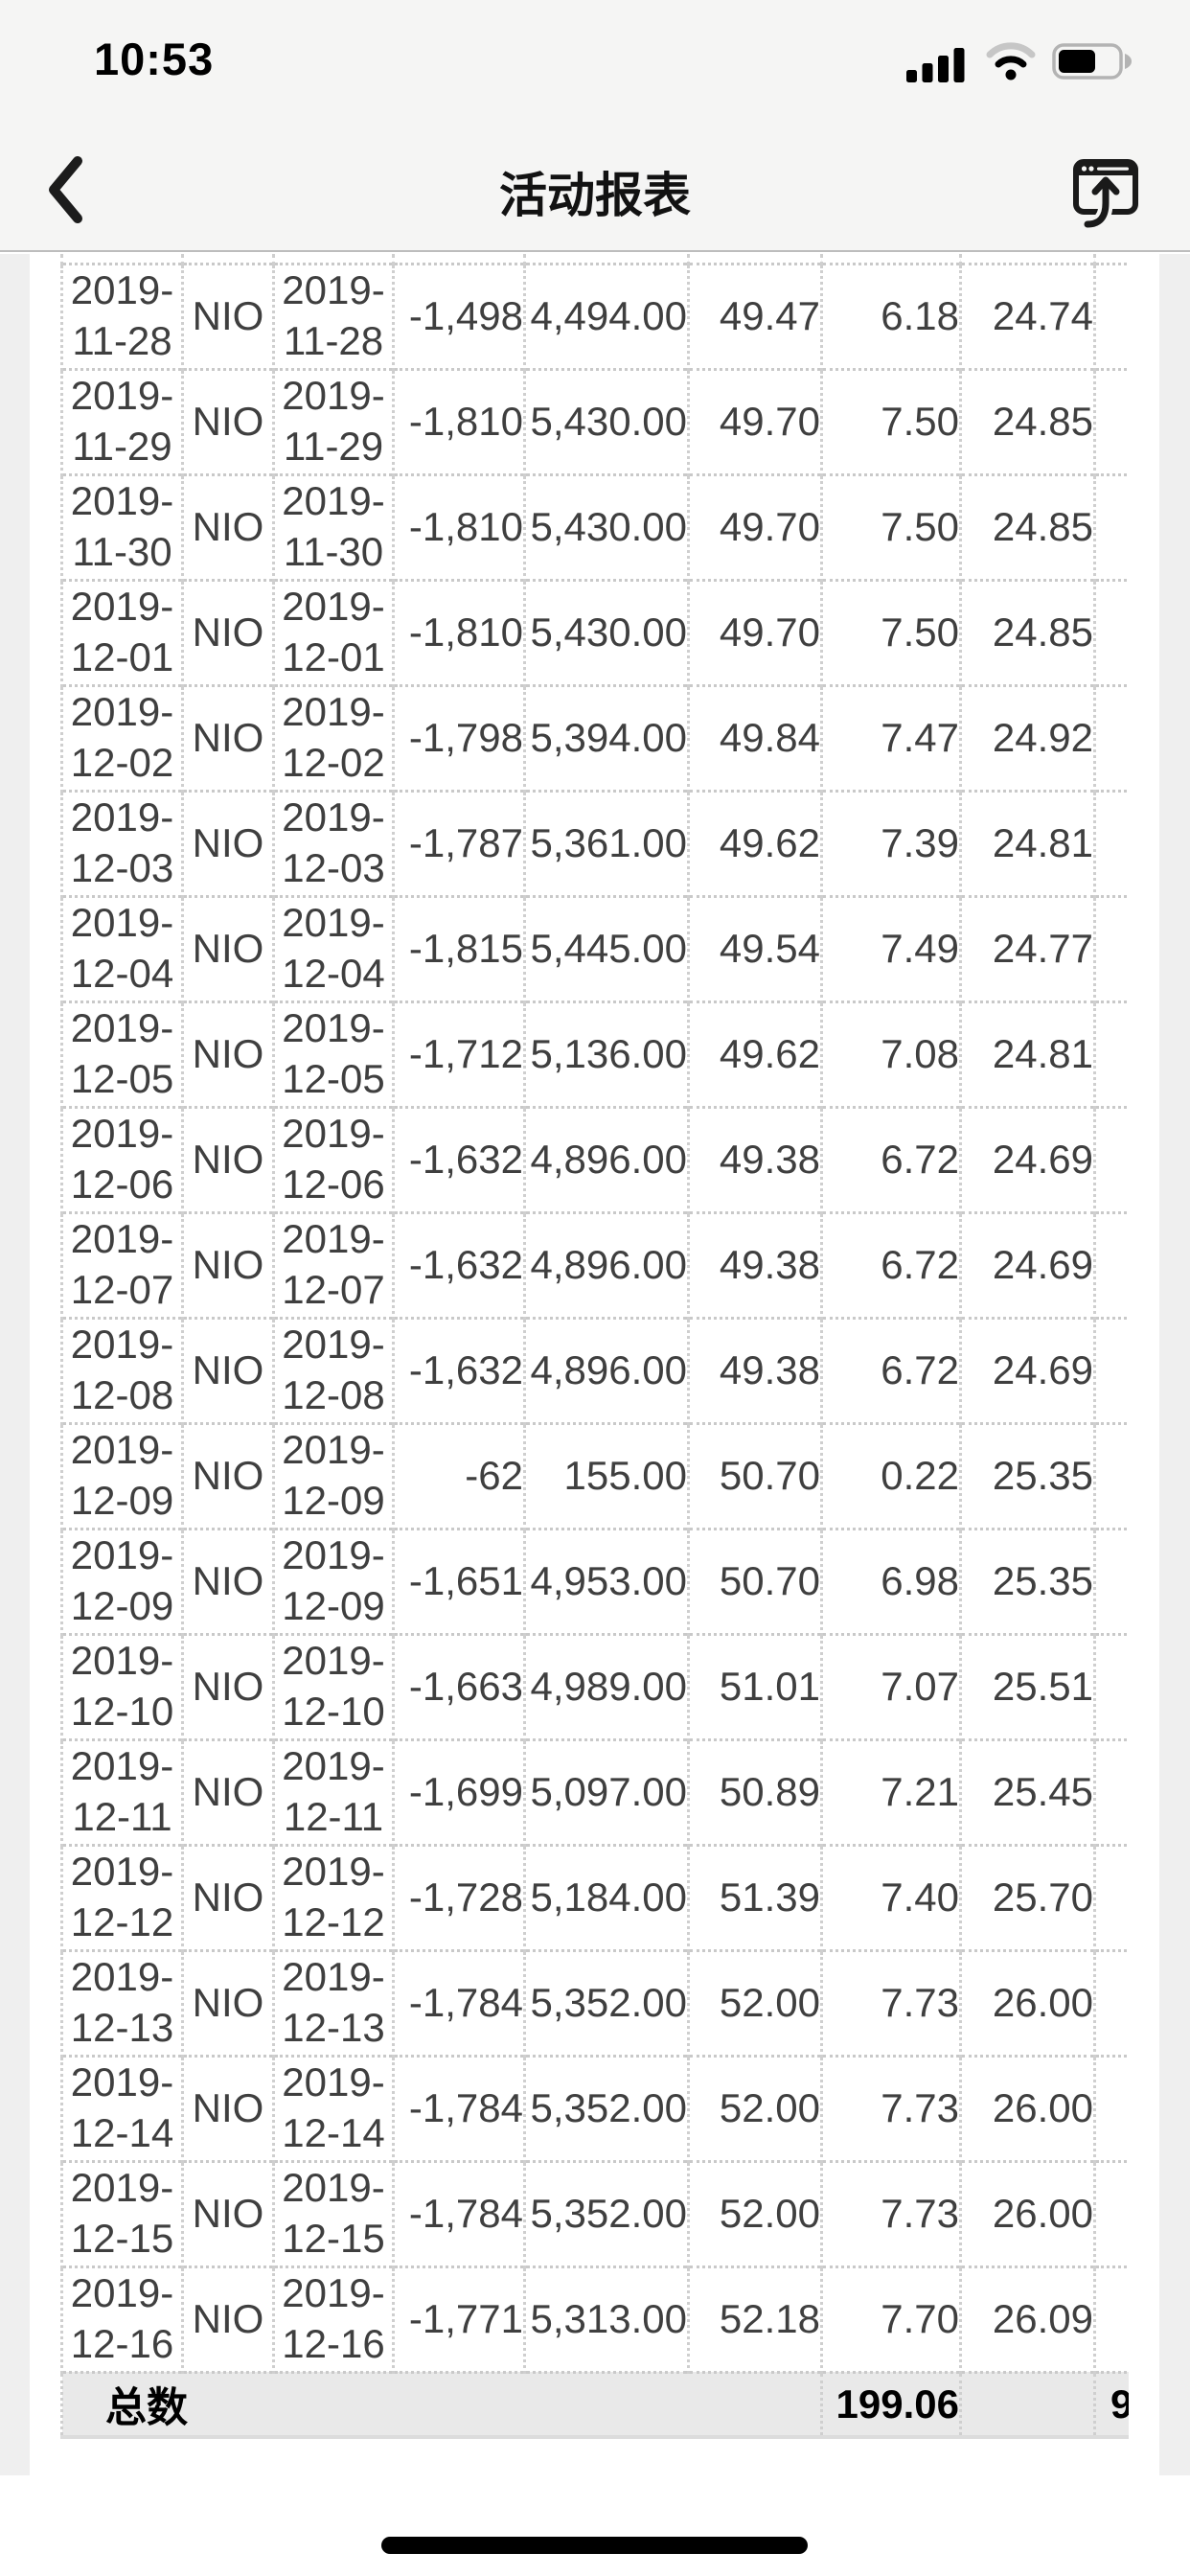  What do you see at coordinates (122, 420) in the screenshot?
I see `cell-date: 2019- 11-29` at bounding box center [122, 420].